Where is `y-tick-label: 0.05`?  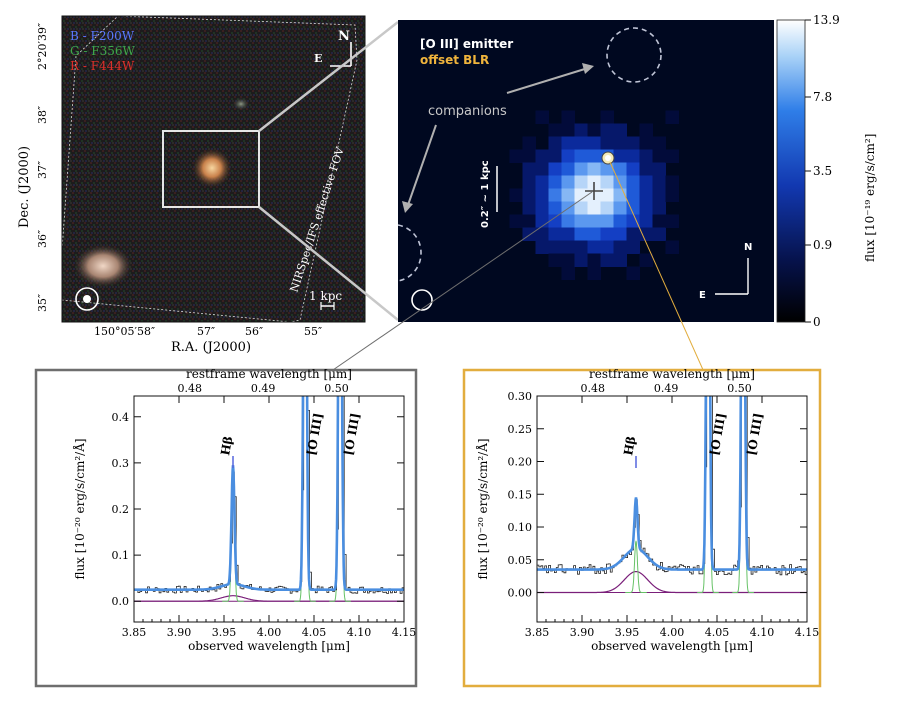
y-tick-label: 0.05 is located at coordinates (520, 560).